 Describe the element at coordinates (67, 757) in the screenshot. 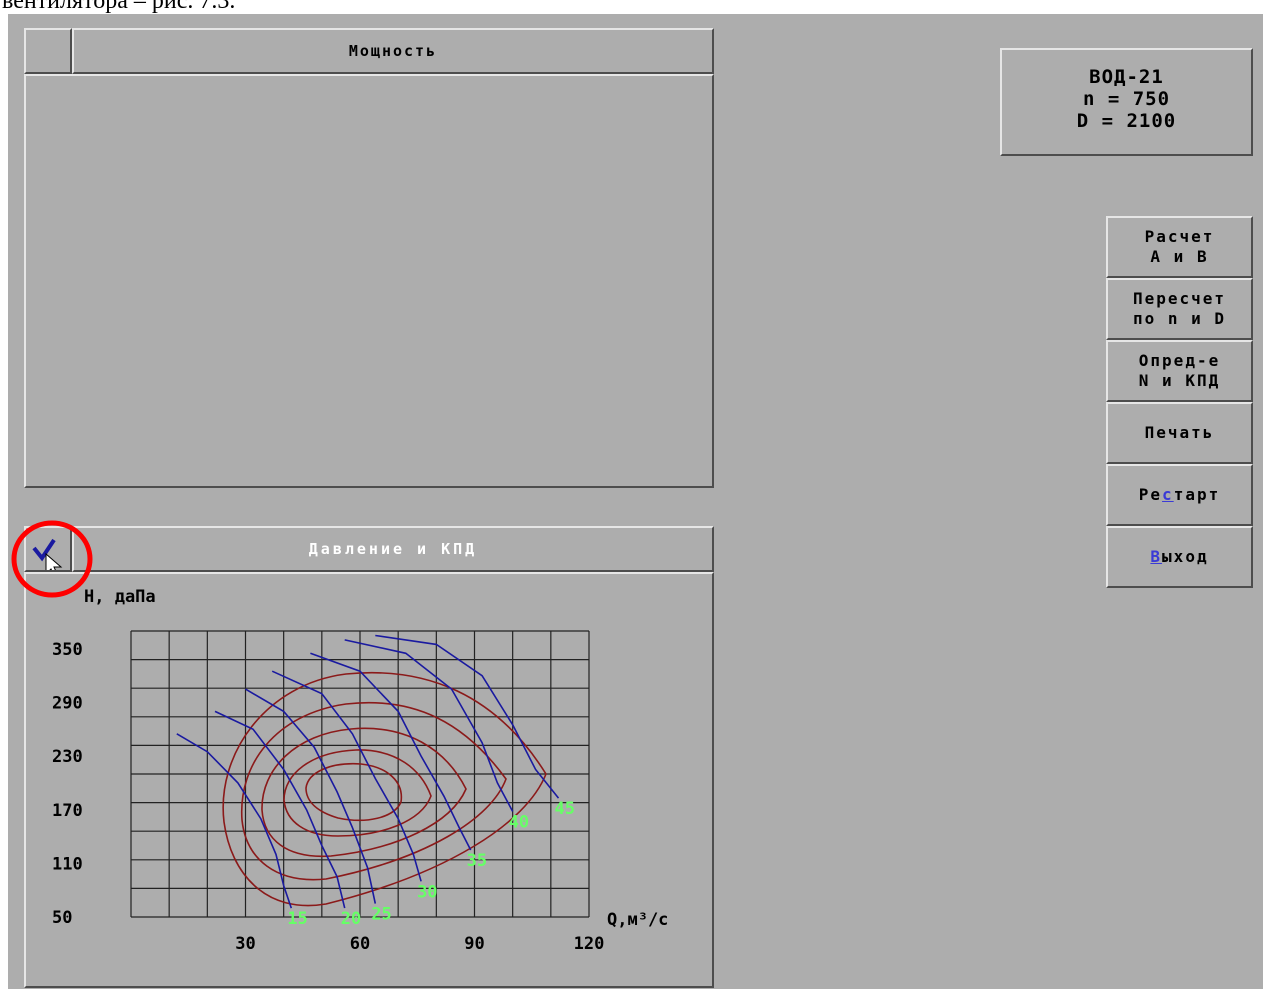

I see `y-tick-label: 230` at that location.